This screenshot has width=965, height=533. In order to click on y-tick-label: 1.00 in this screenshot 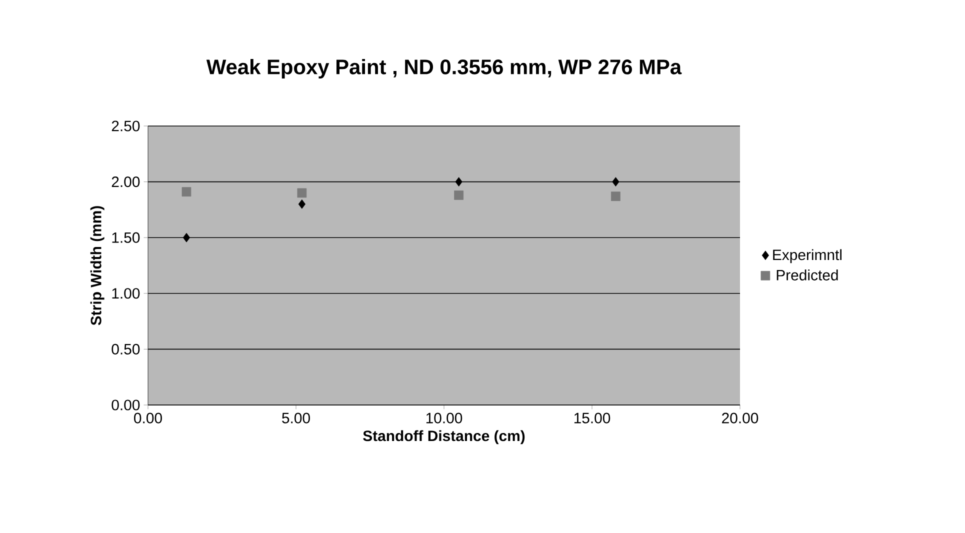, I will do `click(126, 293)`.